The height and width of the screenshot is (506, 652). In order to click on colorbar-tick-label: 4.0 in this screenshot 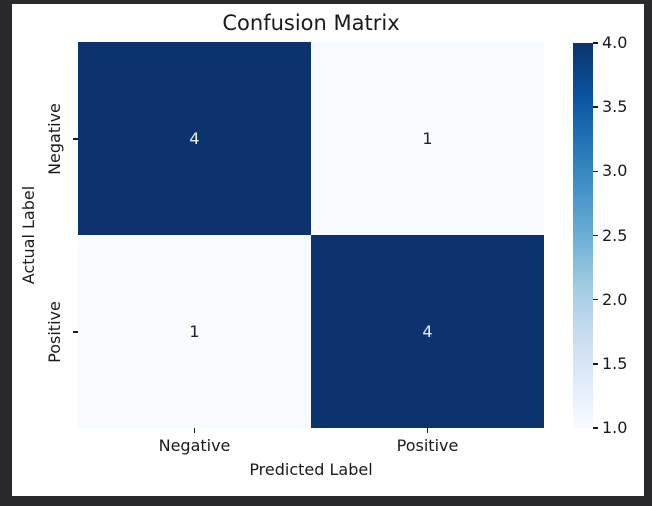, I will do `click(615, 42)`.